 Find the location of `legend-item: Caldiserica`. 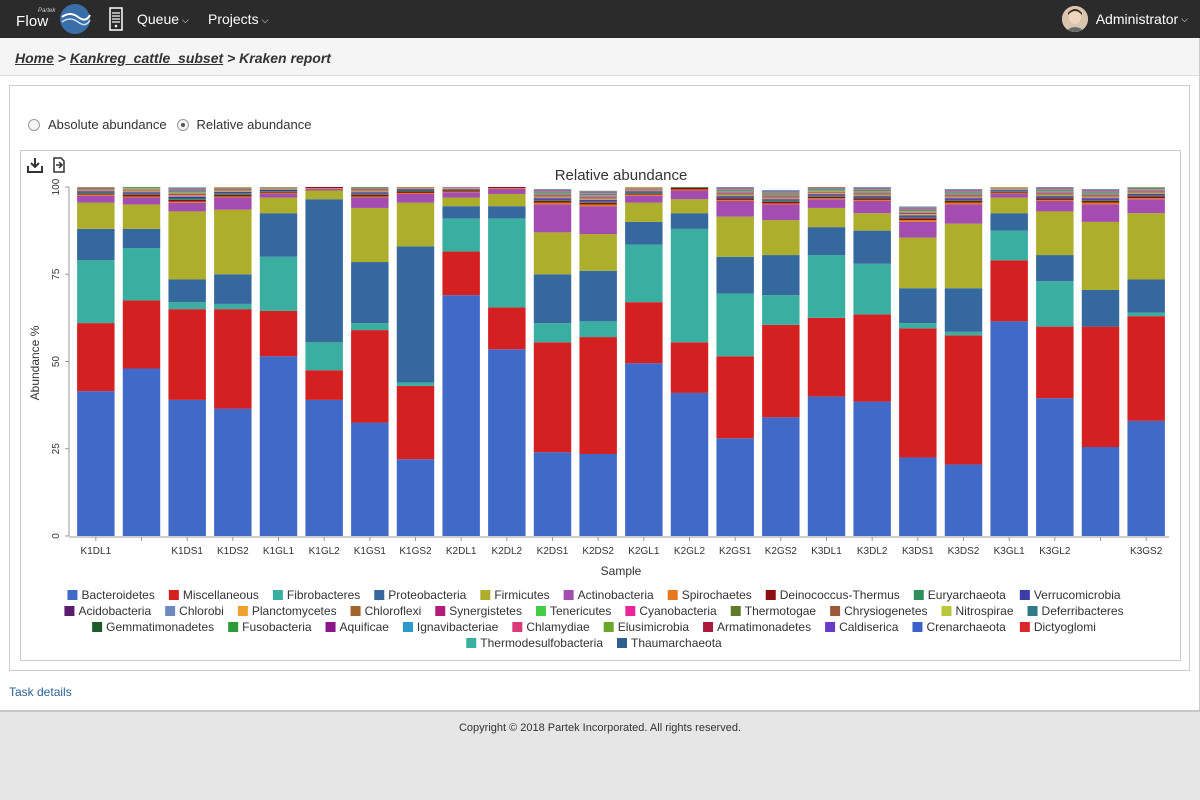

legend-item: Caldiserica is located at coordinates (862, 627).